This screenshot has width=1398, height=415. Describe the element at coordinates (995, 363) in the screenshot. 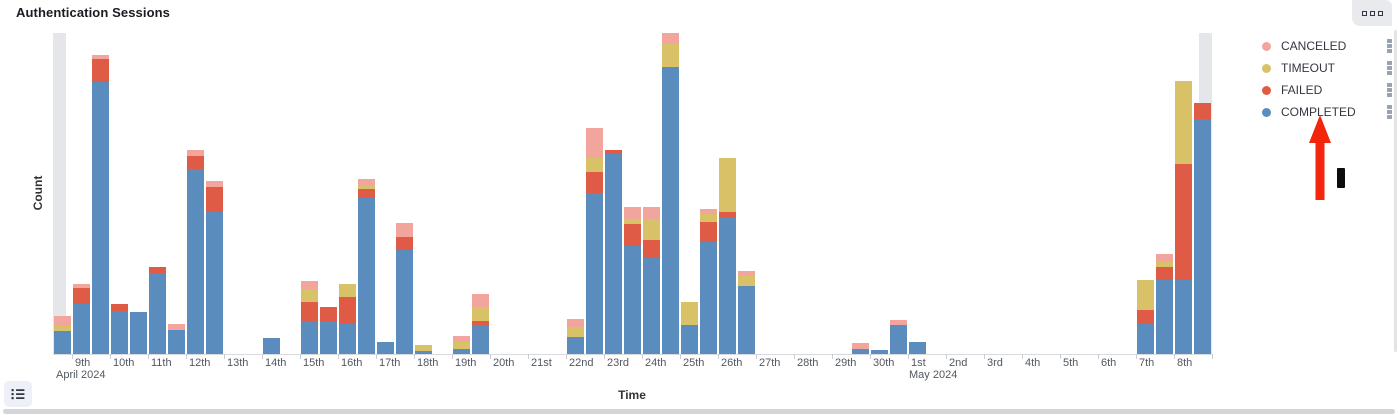

I see `x-tick-label: 3rd` at that location.